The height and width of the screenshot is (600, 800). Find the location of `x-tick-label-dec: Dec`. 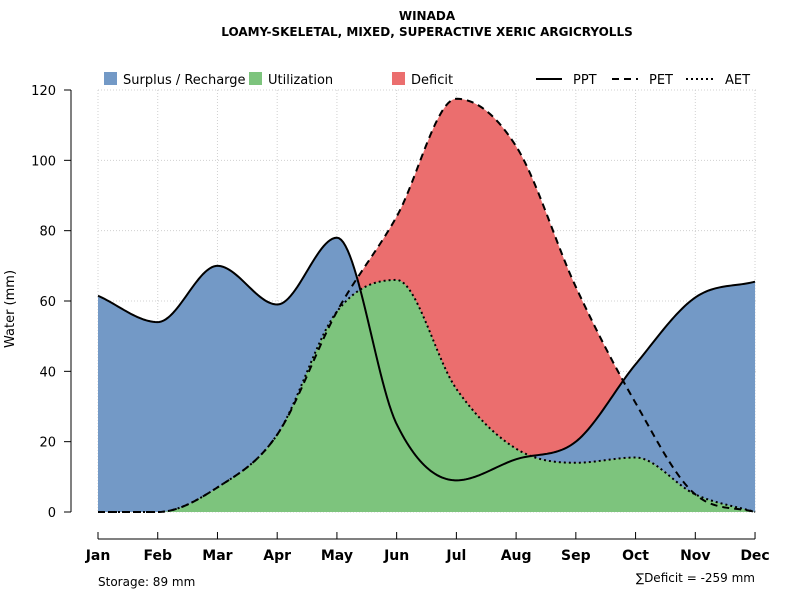

x-tick-label-dec: Dec is located at coordinates (754, 556).